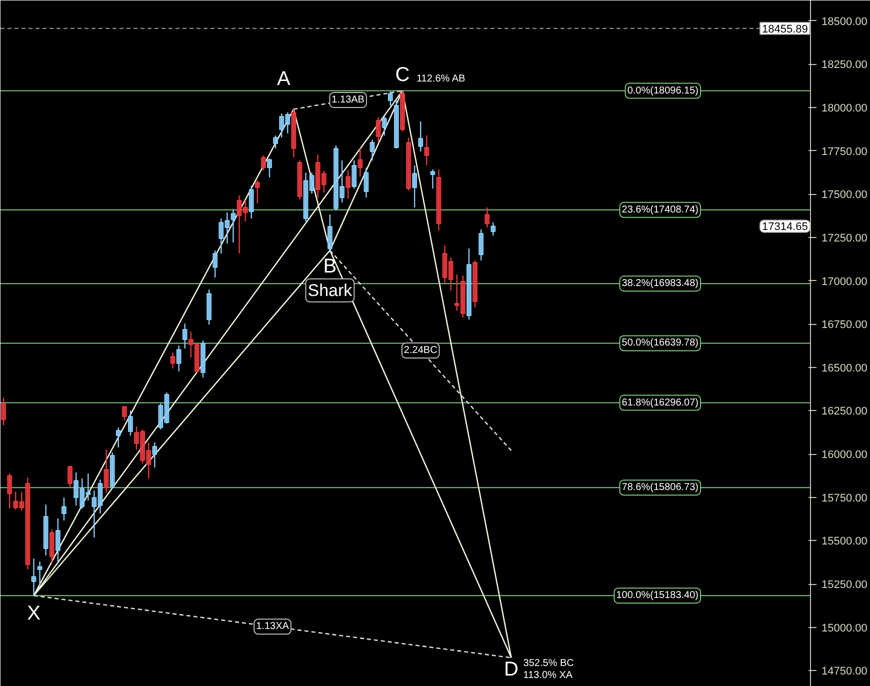 Image resolution: width=870 pixels, height=686 pixels. Describe the element at coordinates (441, 78) in the screenshot. I see `annotation: 112.6% AB` at that location.